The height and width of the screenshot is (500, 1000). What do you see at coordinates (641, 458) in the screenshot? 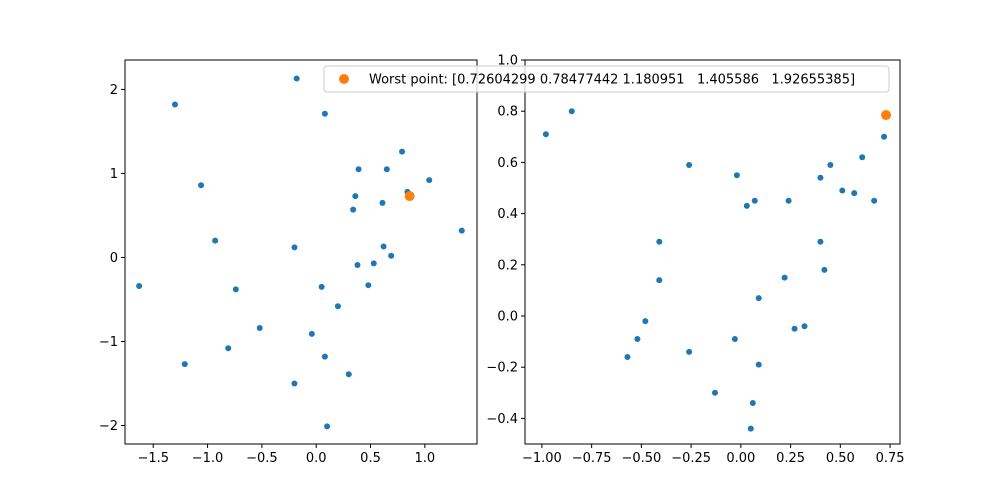
I see `x-tick-label: −0.50` at bounding box center [641, 458].